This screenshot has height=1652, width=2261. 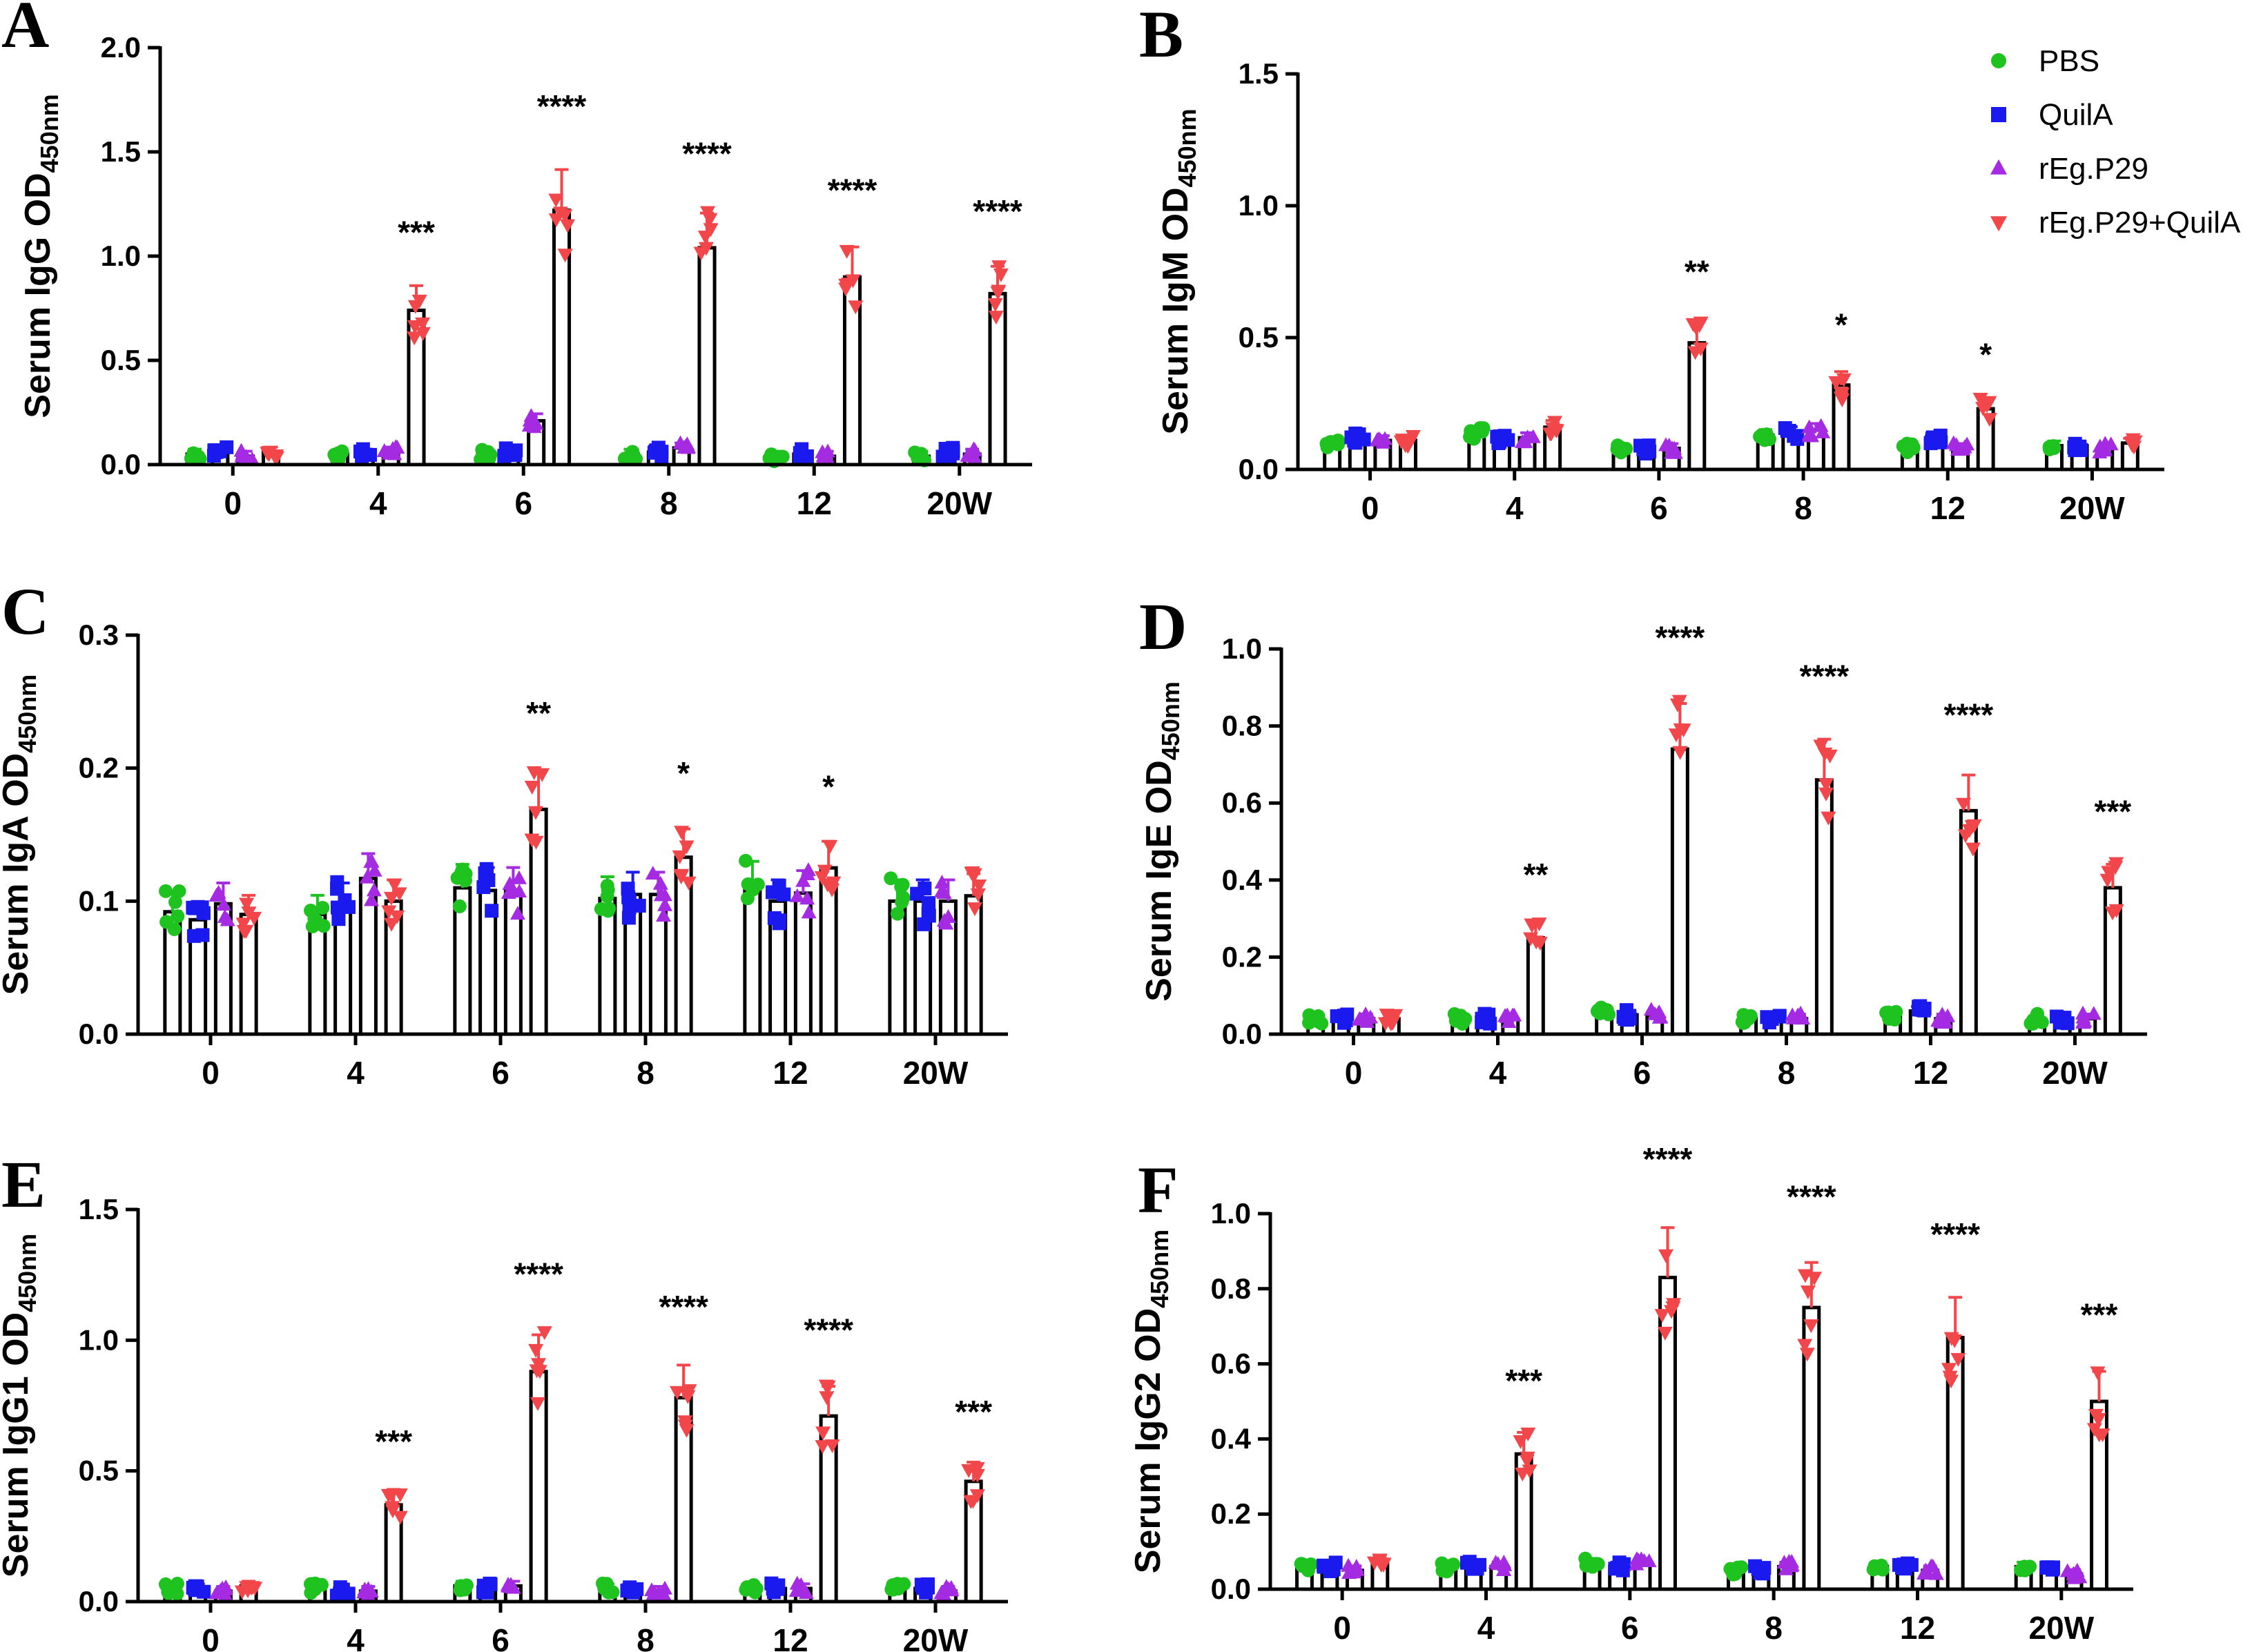 What do you see at coordinates (20, 835) in the screenshot?
I see `y-axis-title: Serum IgA OD450nm` at bounding box center [20, 835].